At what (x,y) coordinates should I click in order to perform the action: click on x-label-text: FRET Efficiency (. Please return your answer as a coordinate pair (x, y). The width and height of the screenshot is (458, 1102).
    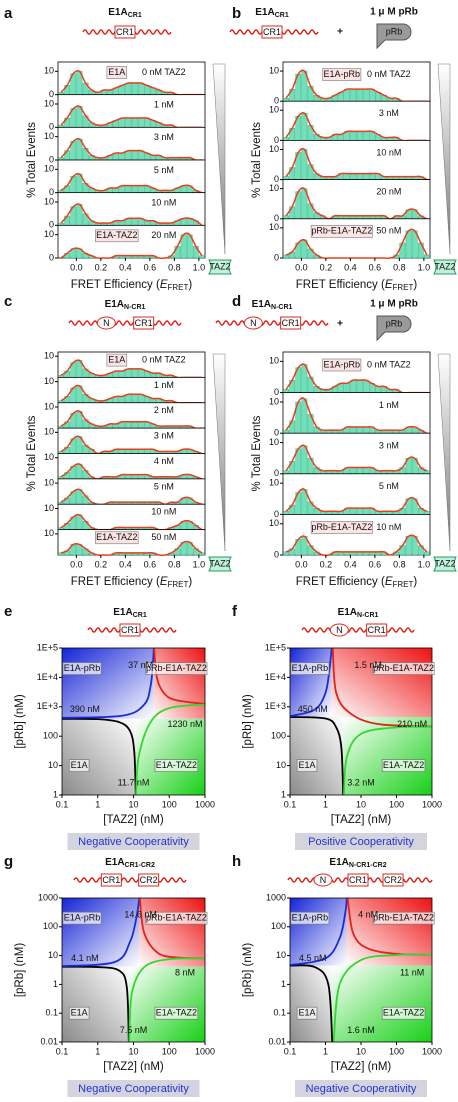
    Looking at the image, I should click on (115, 285).